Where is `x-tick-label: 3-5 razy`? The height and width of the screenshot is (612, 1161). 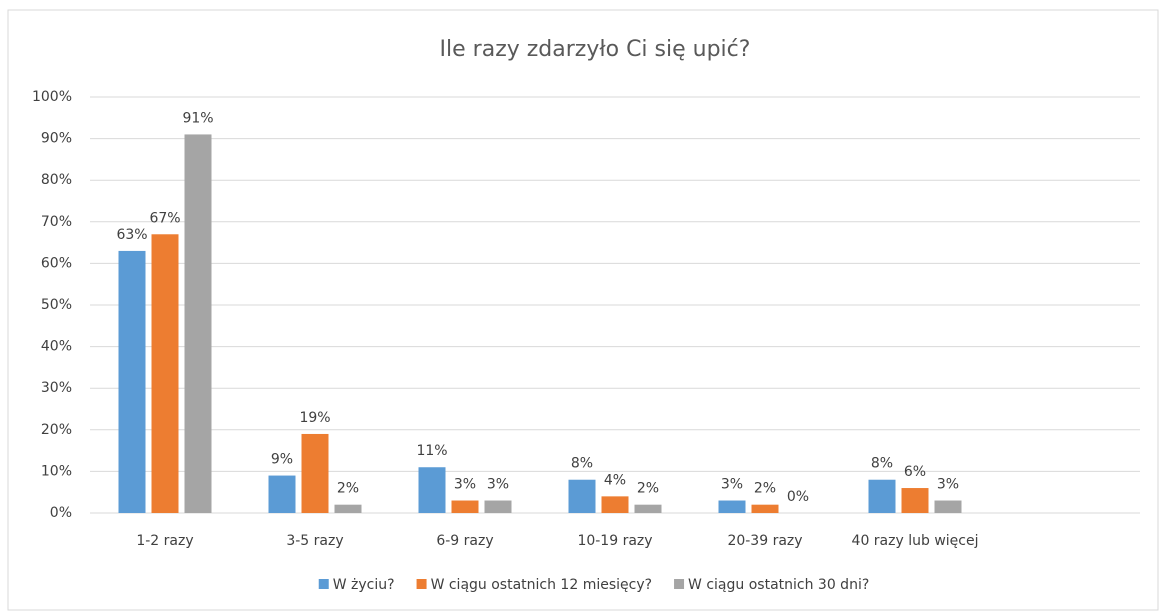
x-tick-label: 3-5 razy is located at coordinates (314, 541).